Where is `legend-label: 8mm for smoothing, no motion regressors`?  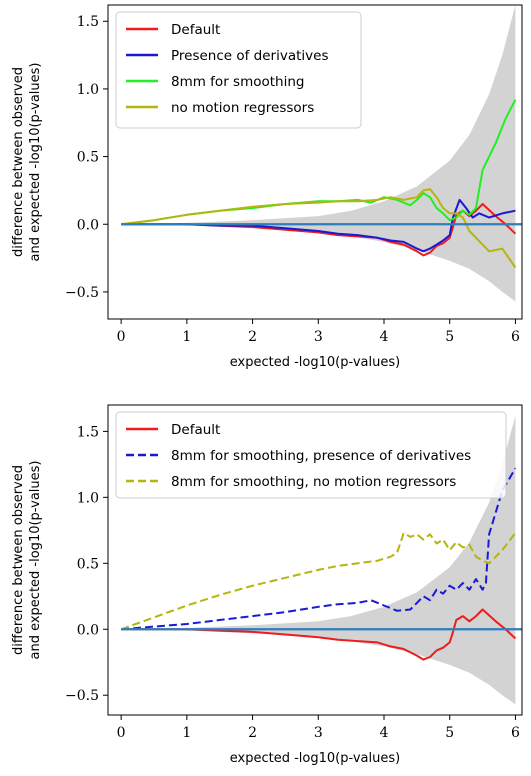
legend-label: 8mm for smoothing, no motion regressors is located at coordinates (313, 482).